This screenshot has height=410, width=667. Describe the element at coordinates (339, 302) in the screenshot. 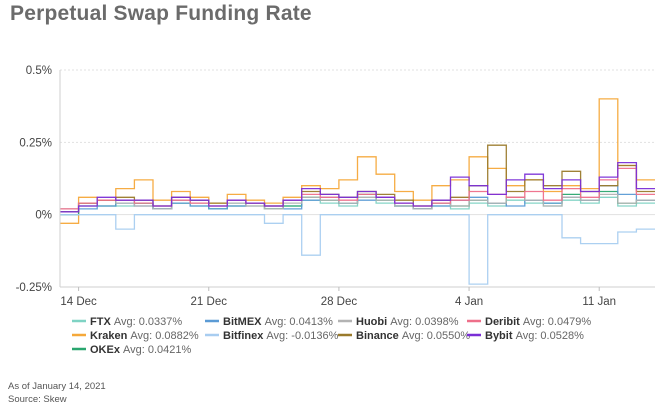

I see `x-tick-label: 28 Dec` at that location.